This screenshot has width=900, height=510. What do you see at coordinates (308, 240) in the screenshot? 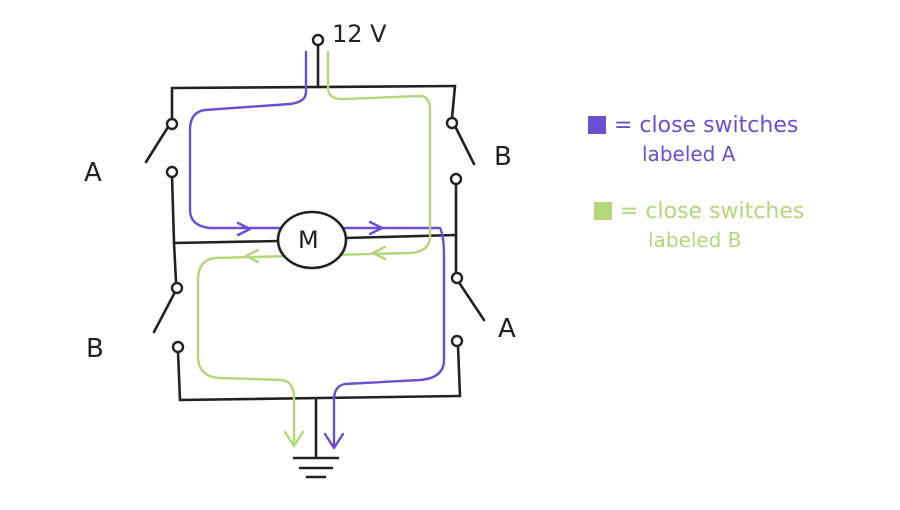
I see `motor-label: M` at bounding box center [308, 240].